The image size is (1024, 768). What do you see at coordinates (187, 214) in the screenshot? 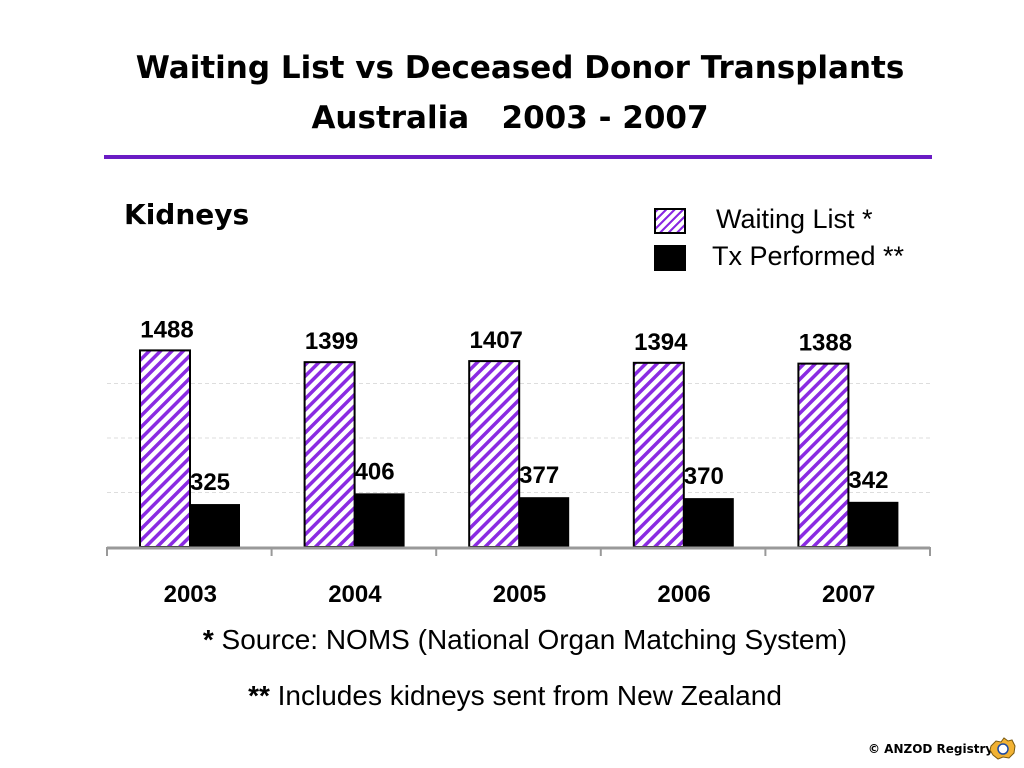
I see `organ-label: Kidneys` at bounding box center [187, 214].